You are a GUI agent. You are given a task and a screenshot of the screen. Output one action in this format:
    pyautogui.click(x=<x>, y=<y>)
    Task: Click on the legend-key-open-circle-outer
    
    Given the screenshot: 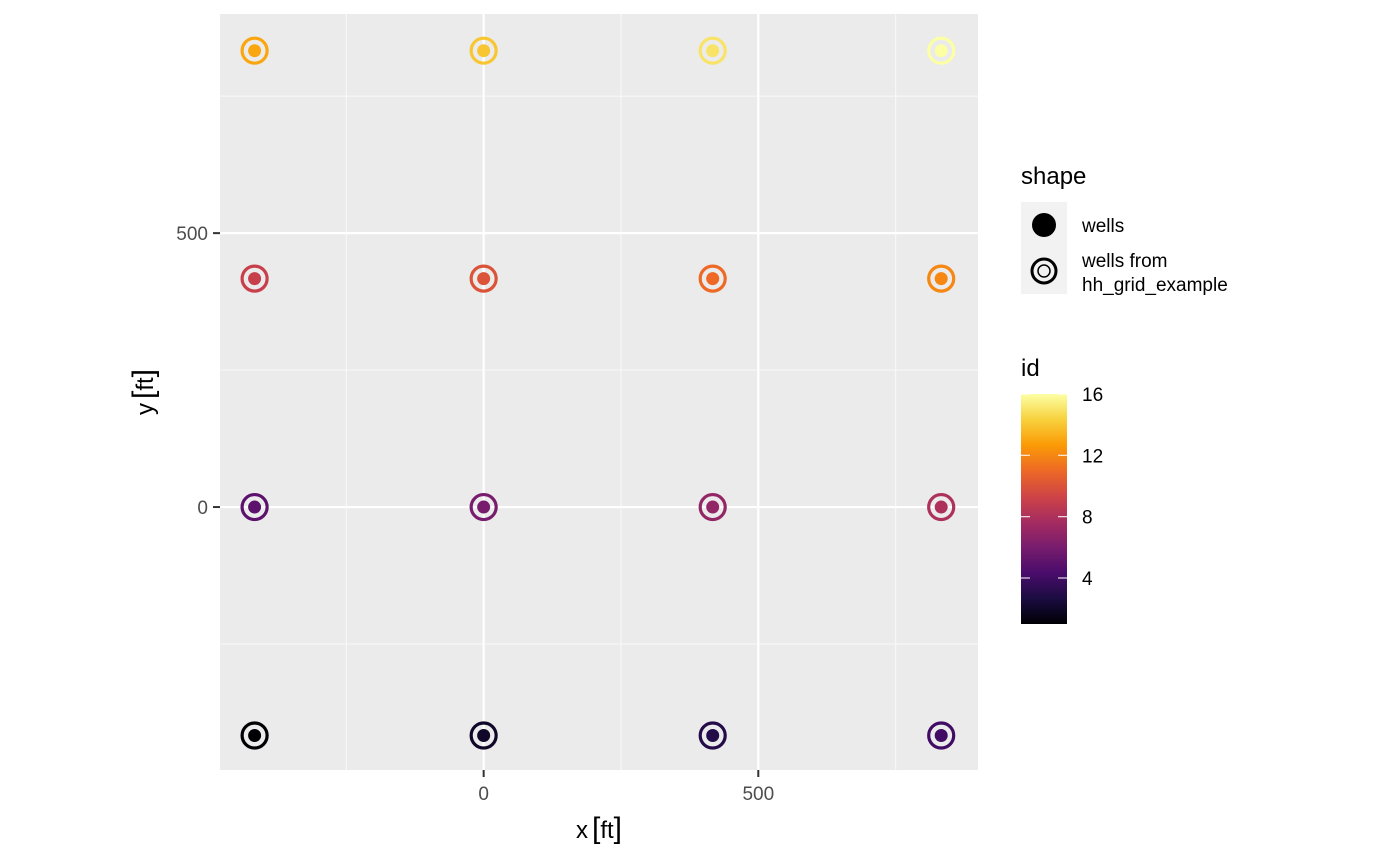 What is the action you would take?
    pyautogui.click(x=1044, y=271)
    